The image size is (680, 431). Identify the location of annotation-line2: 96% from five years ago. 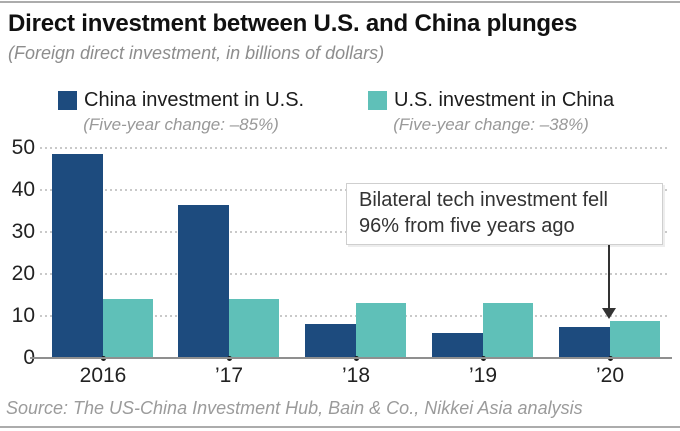
(467, 226).